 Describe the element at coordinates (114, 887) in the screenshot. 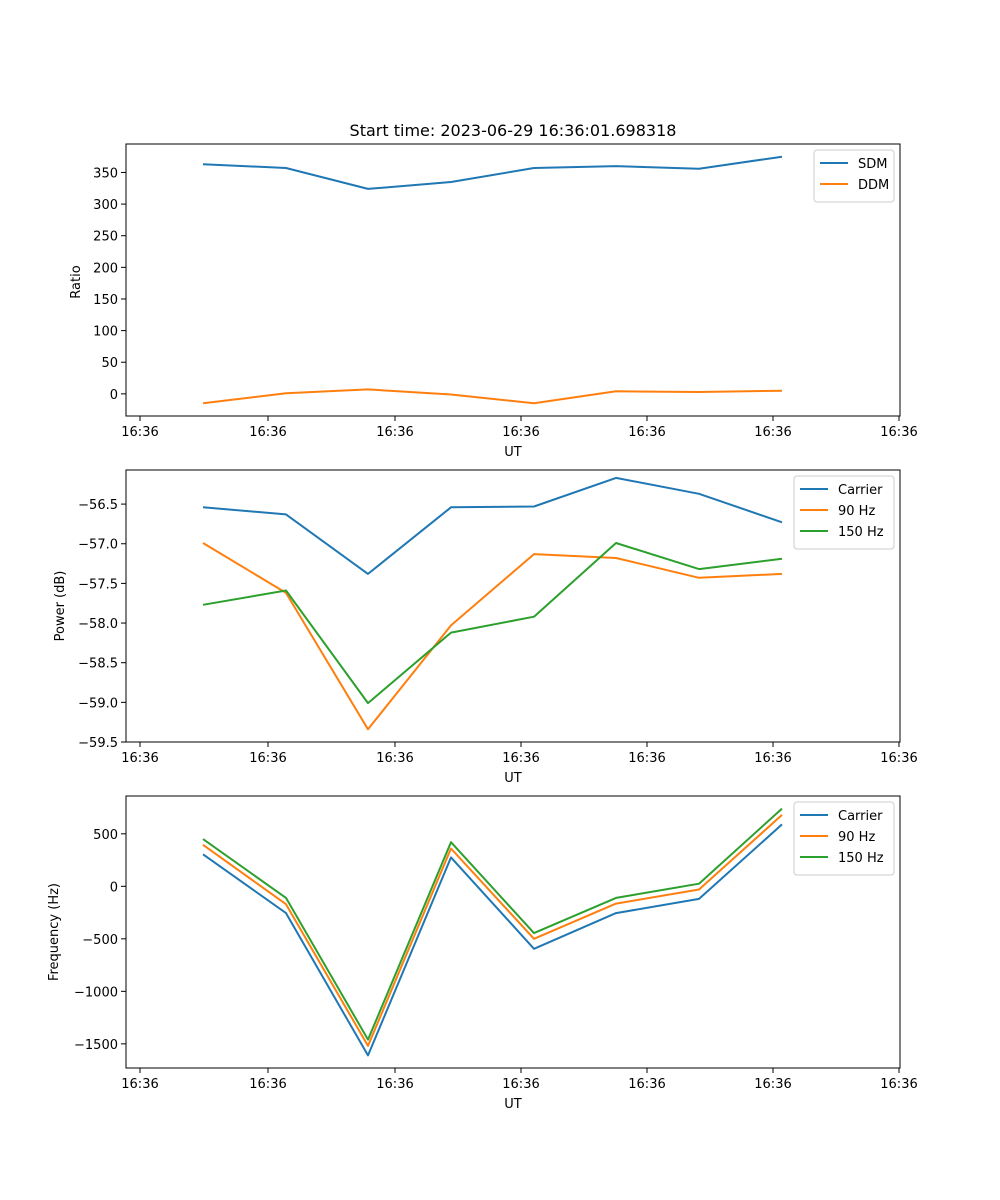

I see `frequency-y-tick-label: 0` at that location.